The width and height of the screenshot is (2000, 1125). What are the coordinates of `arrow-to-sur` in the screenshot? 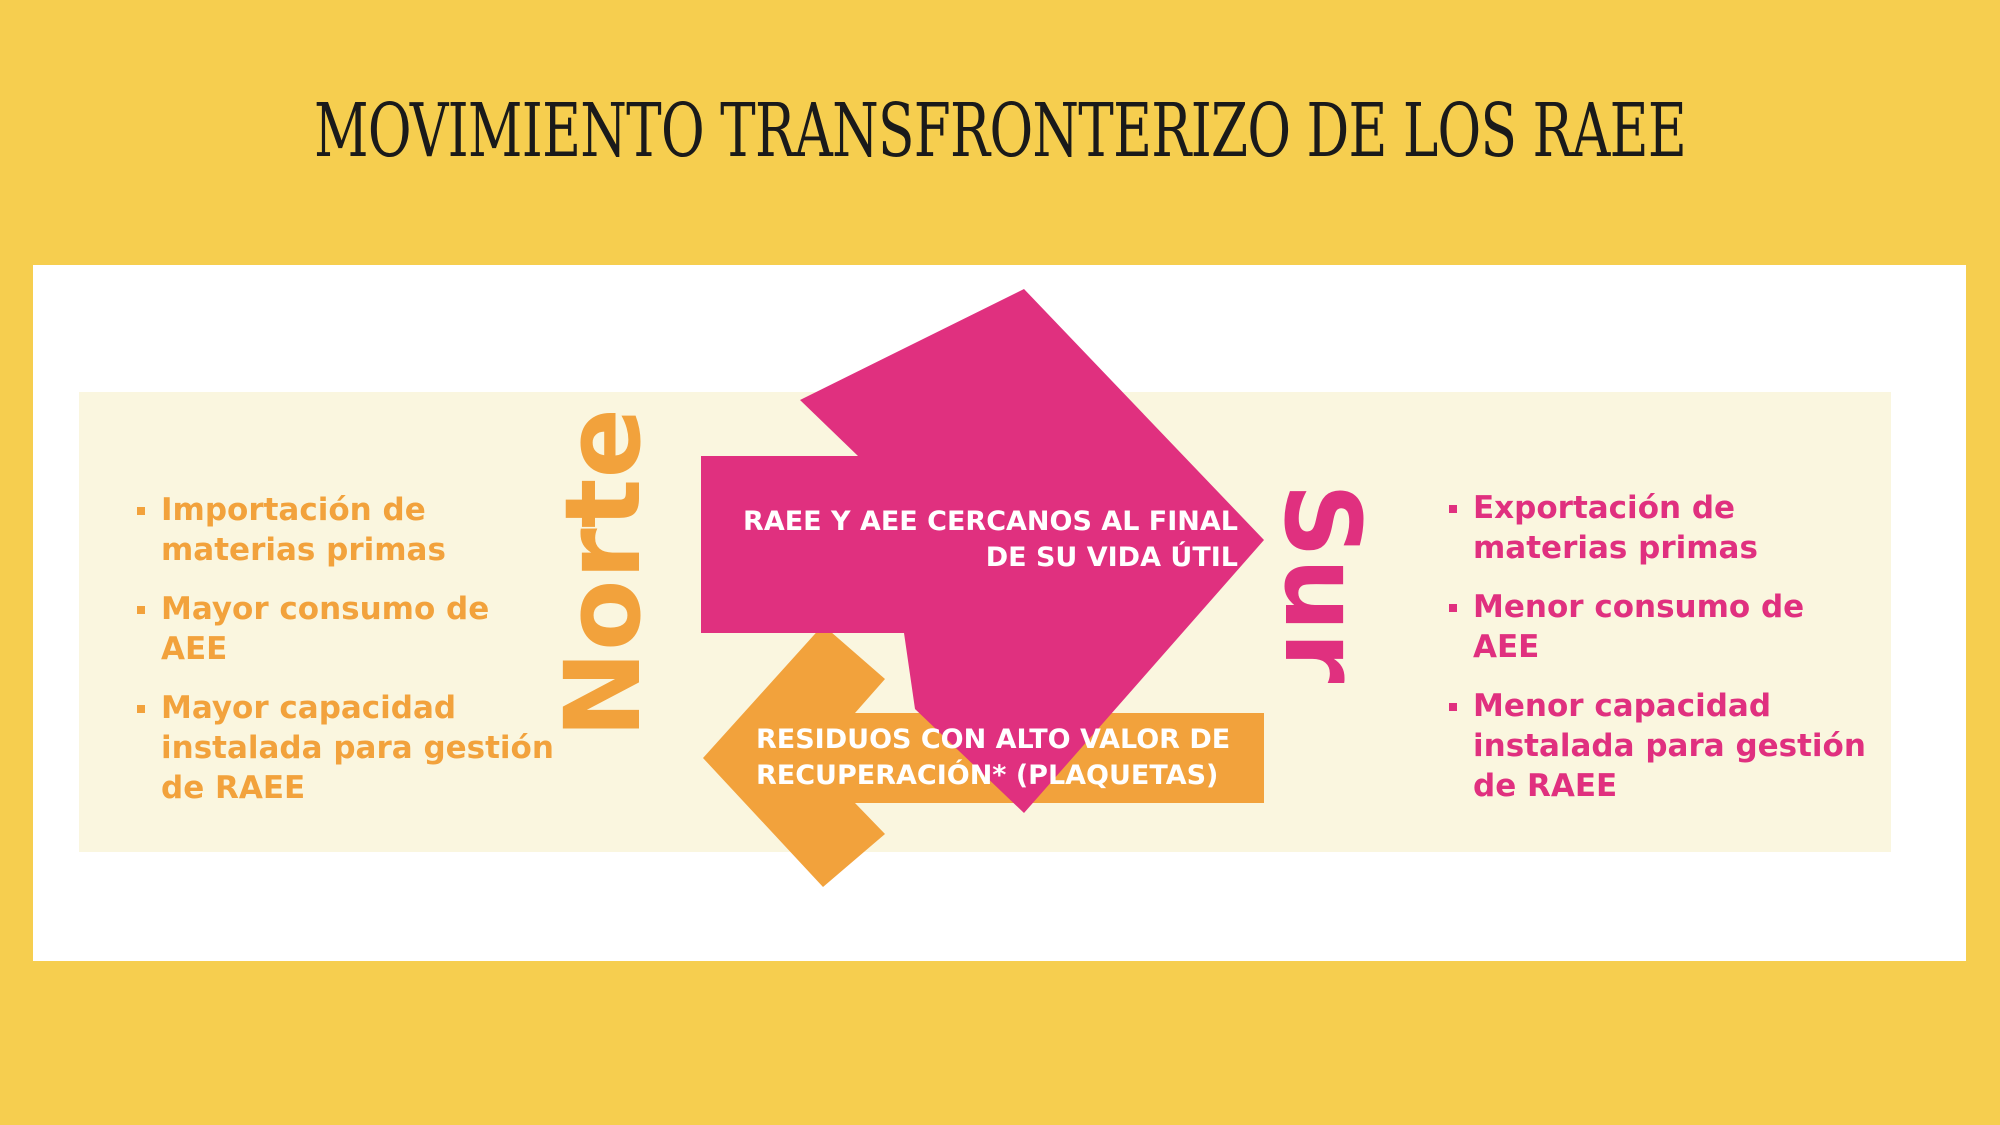 It's located at (982, 551).